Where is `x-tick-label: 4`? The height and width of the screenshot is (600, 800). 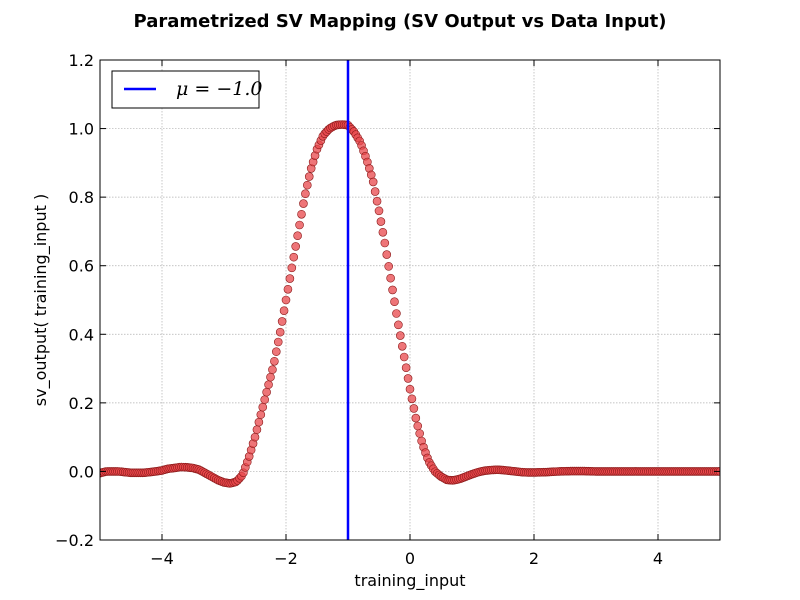
x-tick-label: 4 is located at coordinates (658, 558).